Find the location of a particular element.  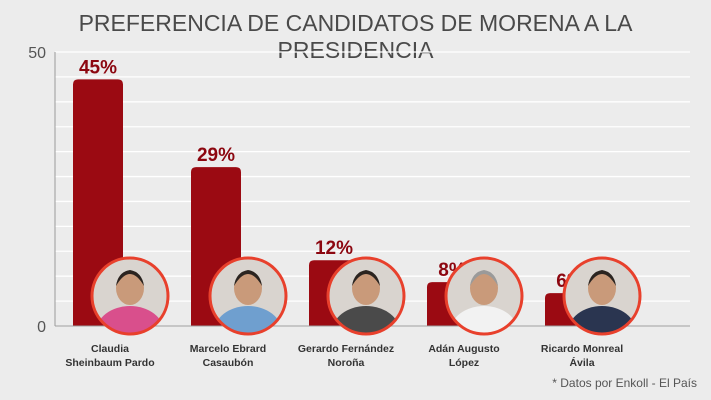

value-label: 12% is located at coordinates (334, 248).